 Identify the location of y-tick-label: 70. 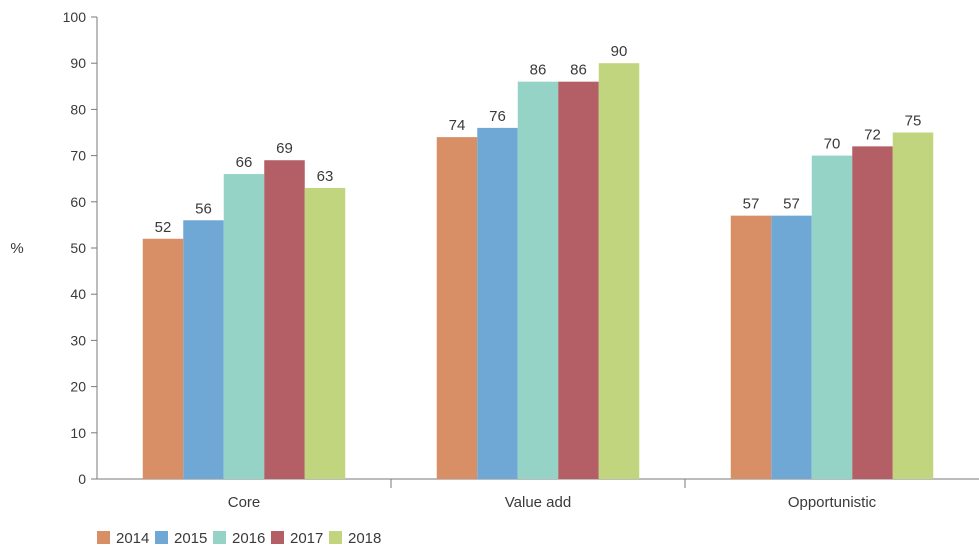
(78, 156).